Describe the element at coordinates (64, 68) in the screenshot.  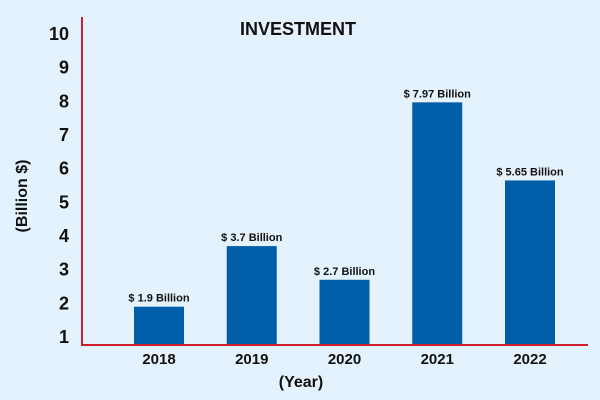
I see `y-tick-label: 9` at that location.